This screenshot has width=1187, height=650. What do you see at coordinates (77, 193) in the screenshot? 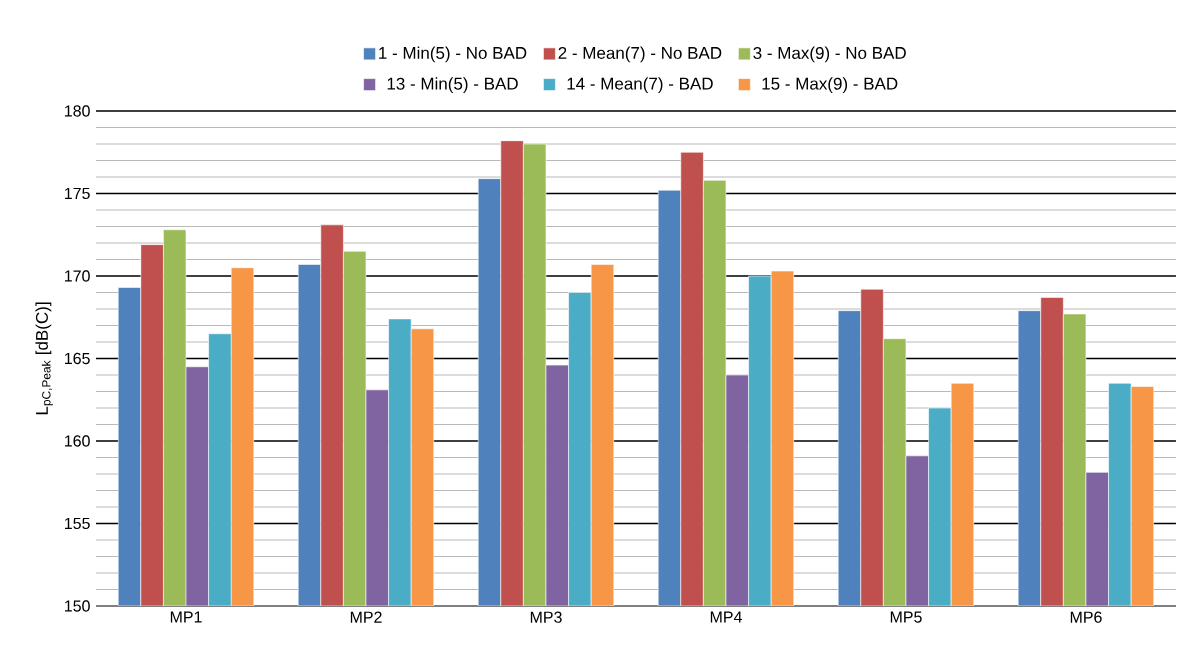
I see `y-tick-label: 175` at bounding box center [77, 193].